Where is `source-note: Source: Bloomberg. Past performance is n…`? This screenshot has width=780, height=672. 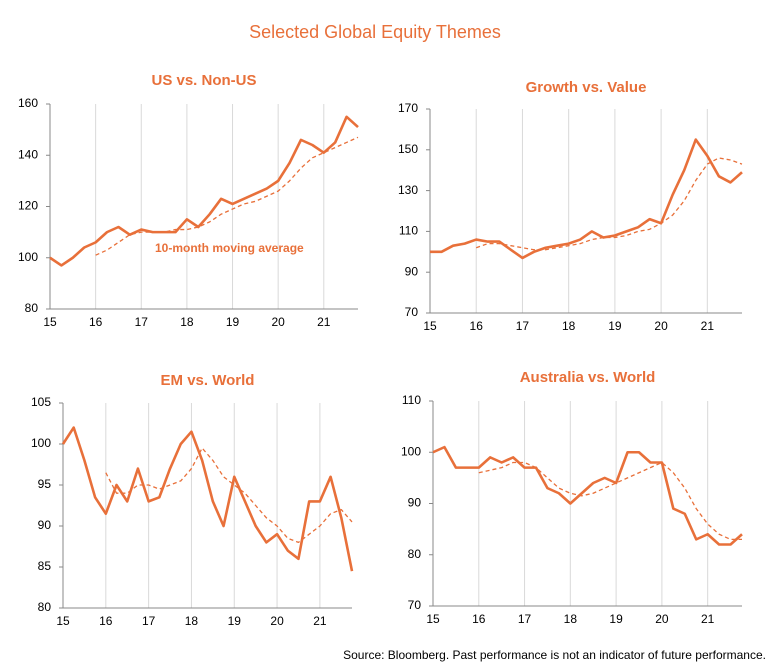
source-note: Source: Bloomberg. Past performance is n… is located at coordinates (554, 655).